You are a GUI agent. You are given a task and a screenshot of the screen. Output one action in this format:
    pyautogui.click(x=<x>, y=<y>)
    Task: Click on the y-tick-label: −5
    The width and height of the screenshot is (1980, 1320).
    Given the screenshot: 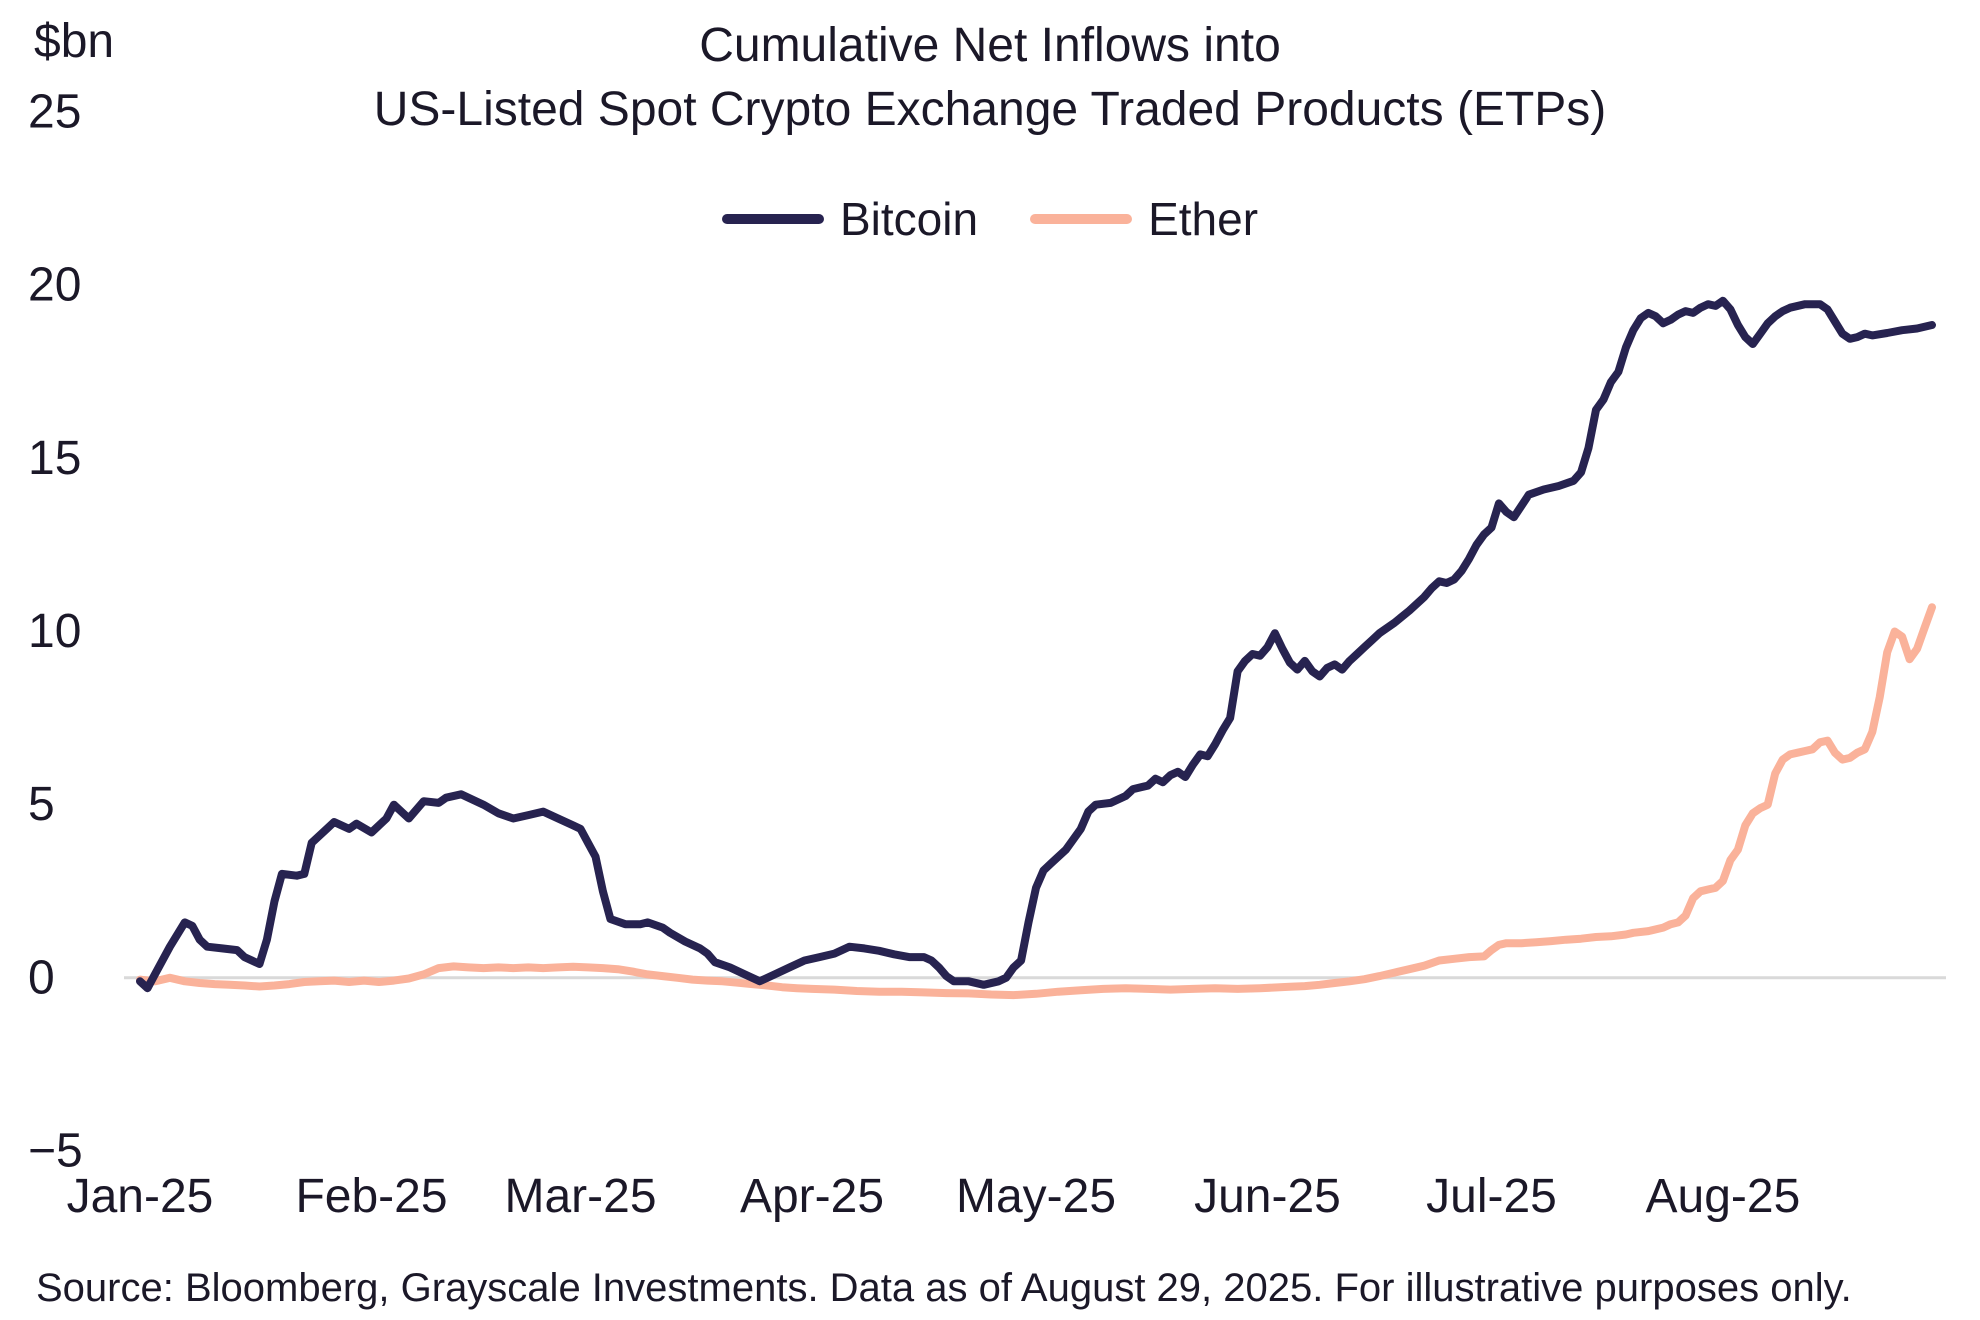 What is the action you would take?
    pyautogui.click(x=55, y=1151)
    